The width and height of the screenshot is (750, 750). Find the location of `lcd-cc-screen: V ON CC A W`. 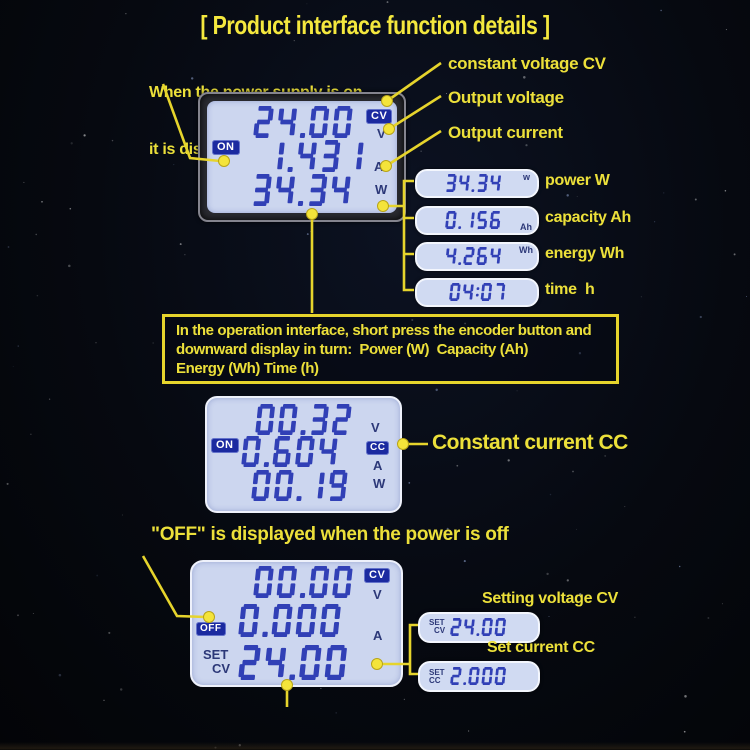

lcd-cc-screen: V ON CC A W is located at coordinates (303, 454).